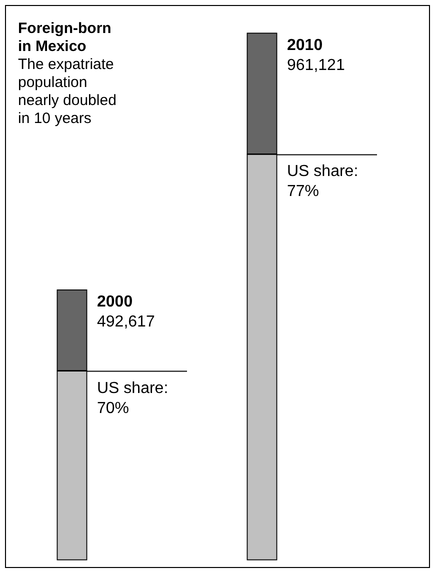  What do you see at coordinates (65, 38) in the screenshot?
I see `chart-title: Foreign-born in Mexico` at bounding box center [65, 38].